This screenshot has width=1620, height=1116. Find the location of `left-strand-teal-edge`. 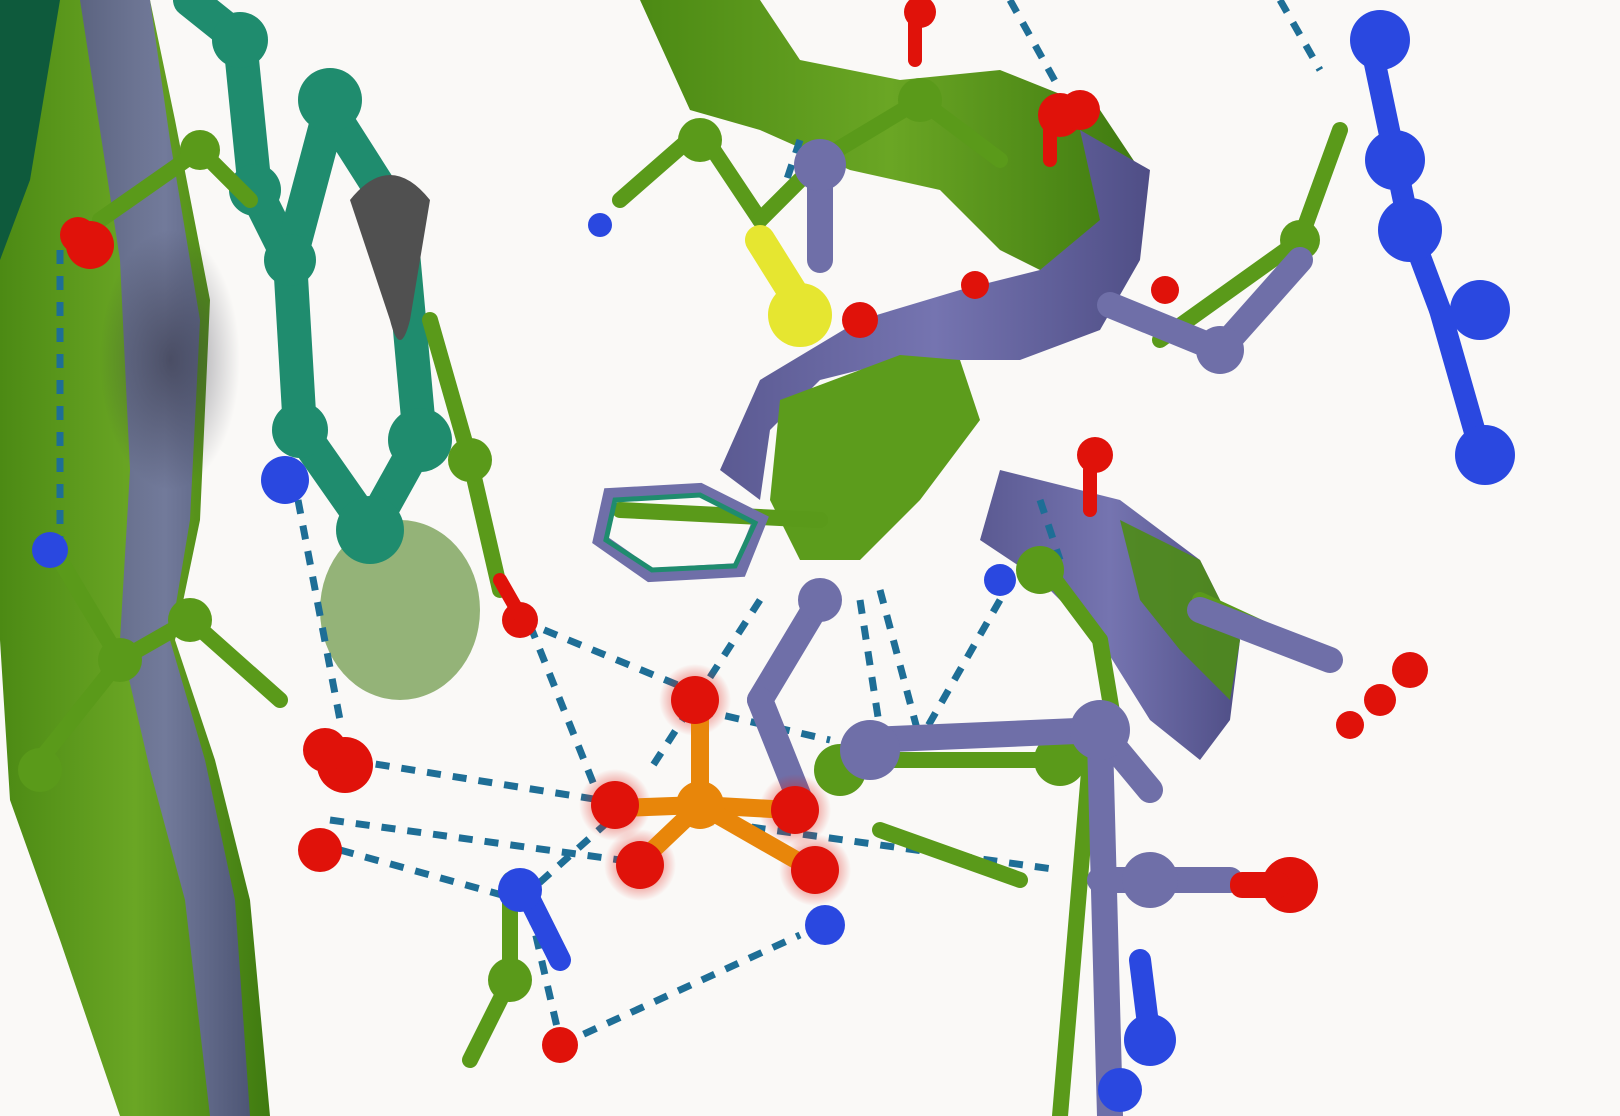

left-strand-teal-edge is located at coordinates (30, 130).